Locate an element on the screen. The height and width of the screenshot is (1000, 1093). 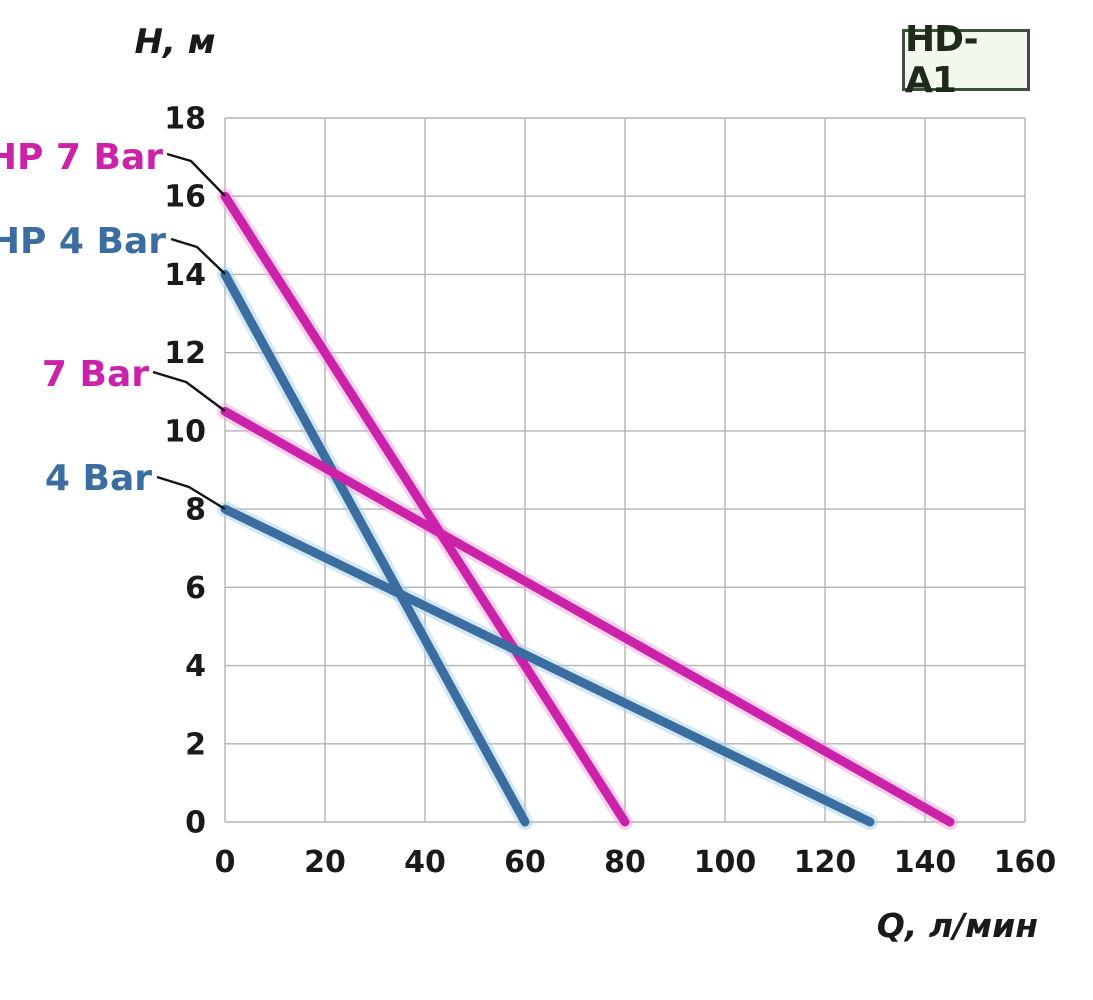
x-tick-label-60: 60 is located at coordinates (525, 862).